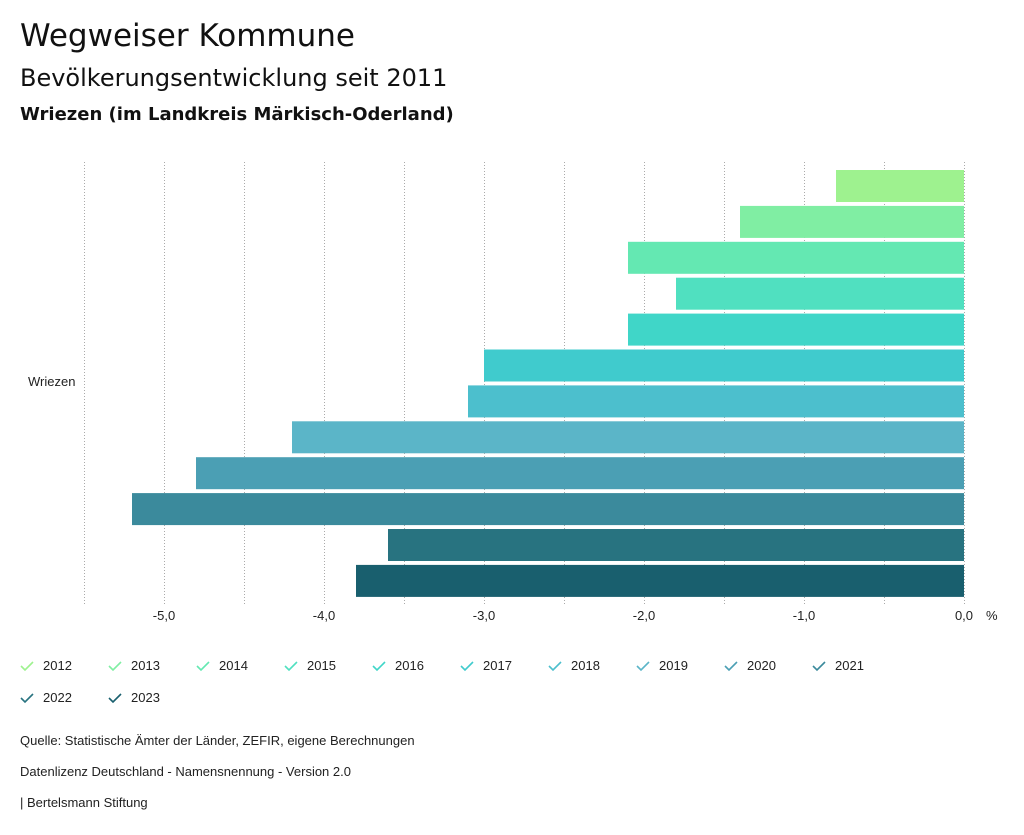 The height and width of the screenshot is (835, 1024). Describe the element at coordinates (563, 615) in the screenshot. I see `x-axis-ticks: -5,0 -4,0 -3,0 -2,0 -1,0 0,0` at that location.